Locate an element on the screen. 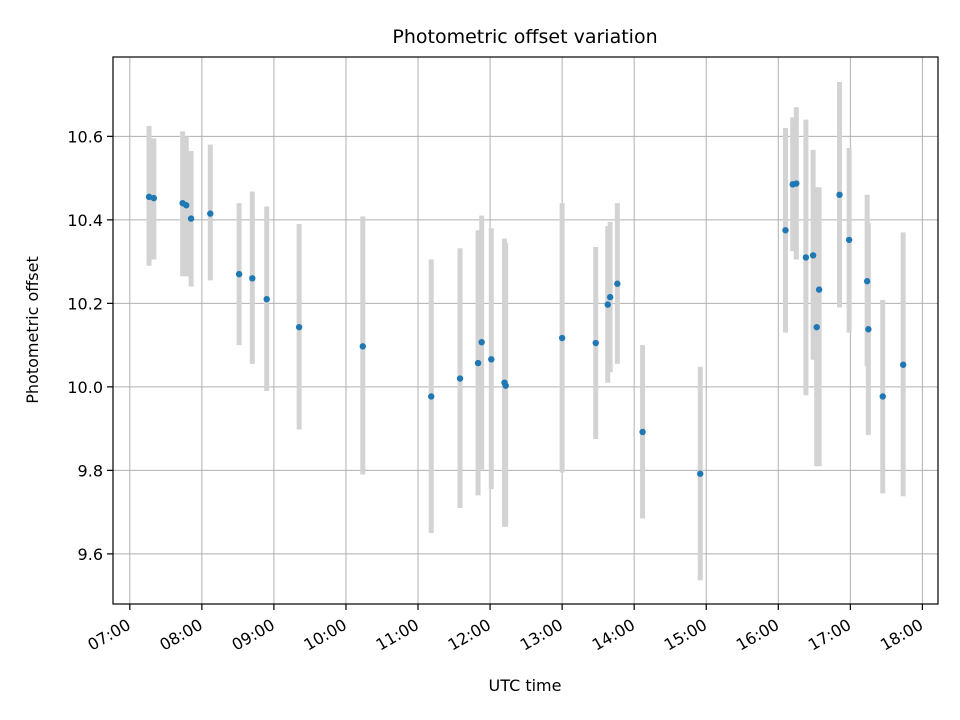 This screenshot has width=960, height=720. y-tick-label: 10.6 is located at coordinates (85, 136).